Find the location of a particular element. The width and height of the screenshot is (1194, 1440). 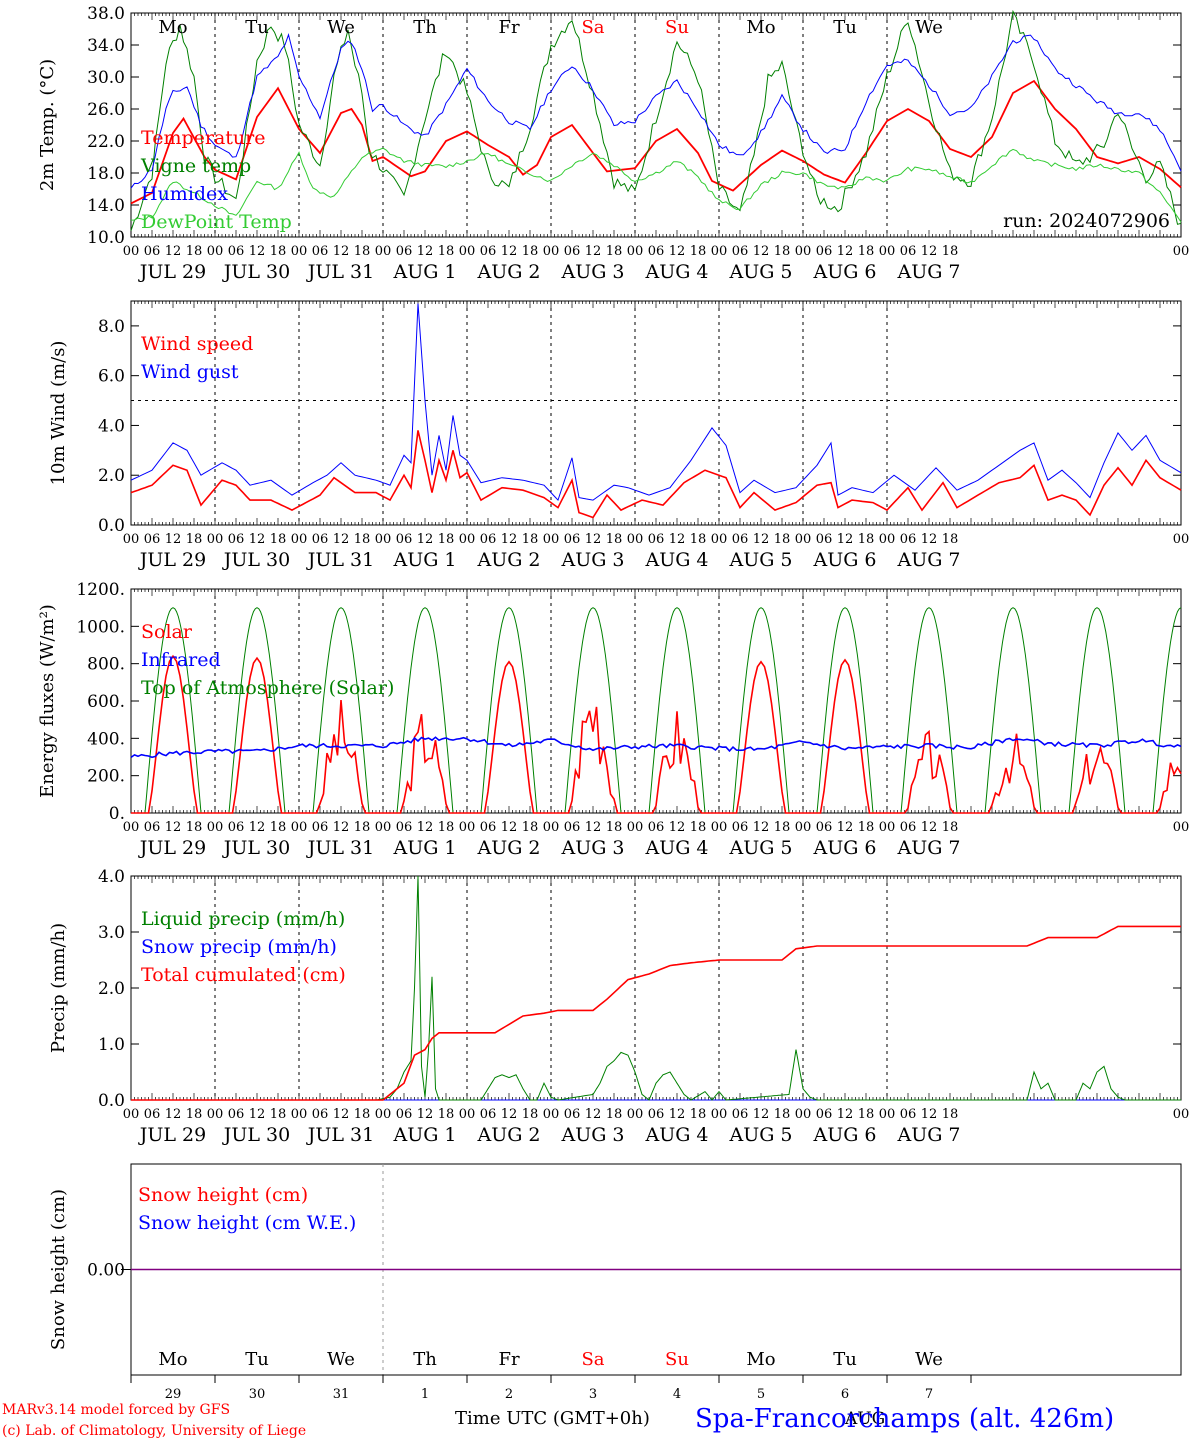

date-label: AUG 5 is located at coordinates (760, 272).